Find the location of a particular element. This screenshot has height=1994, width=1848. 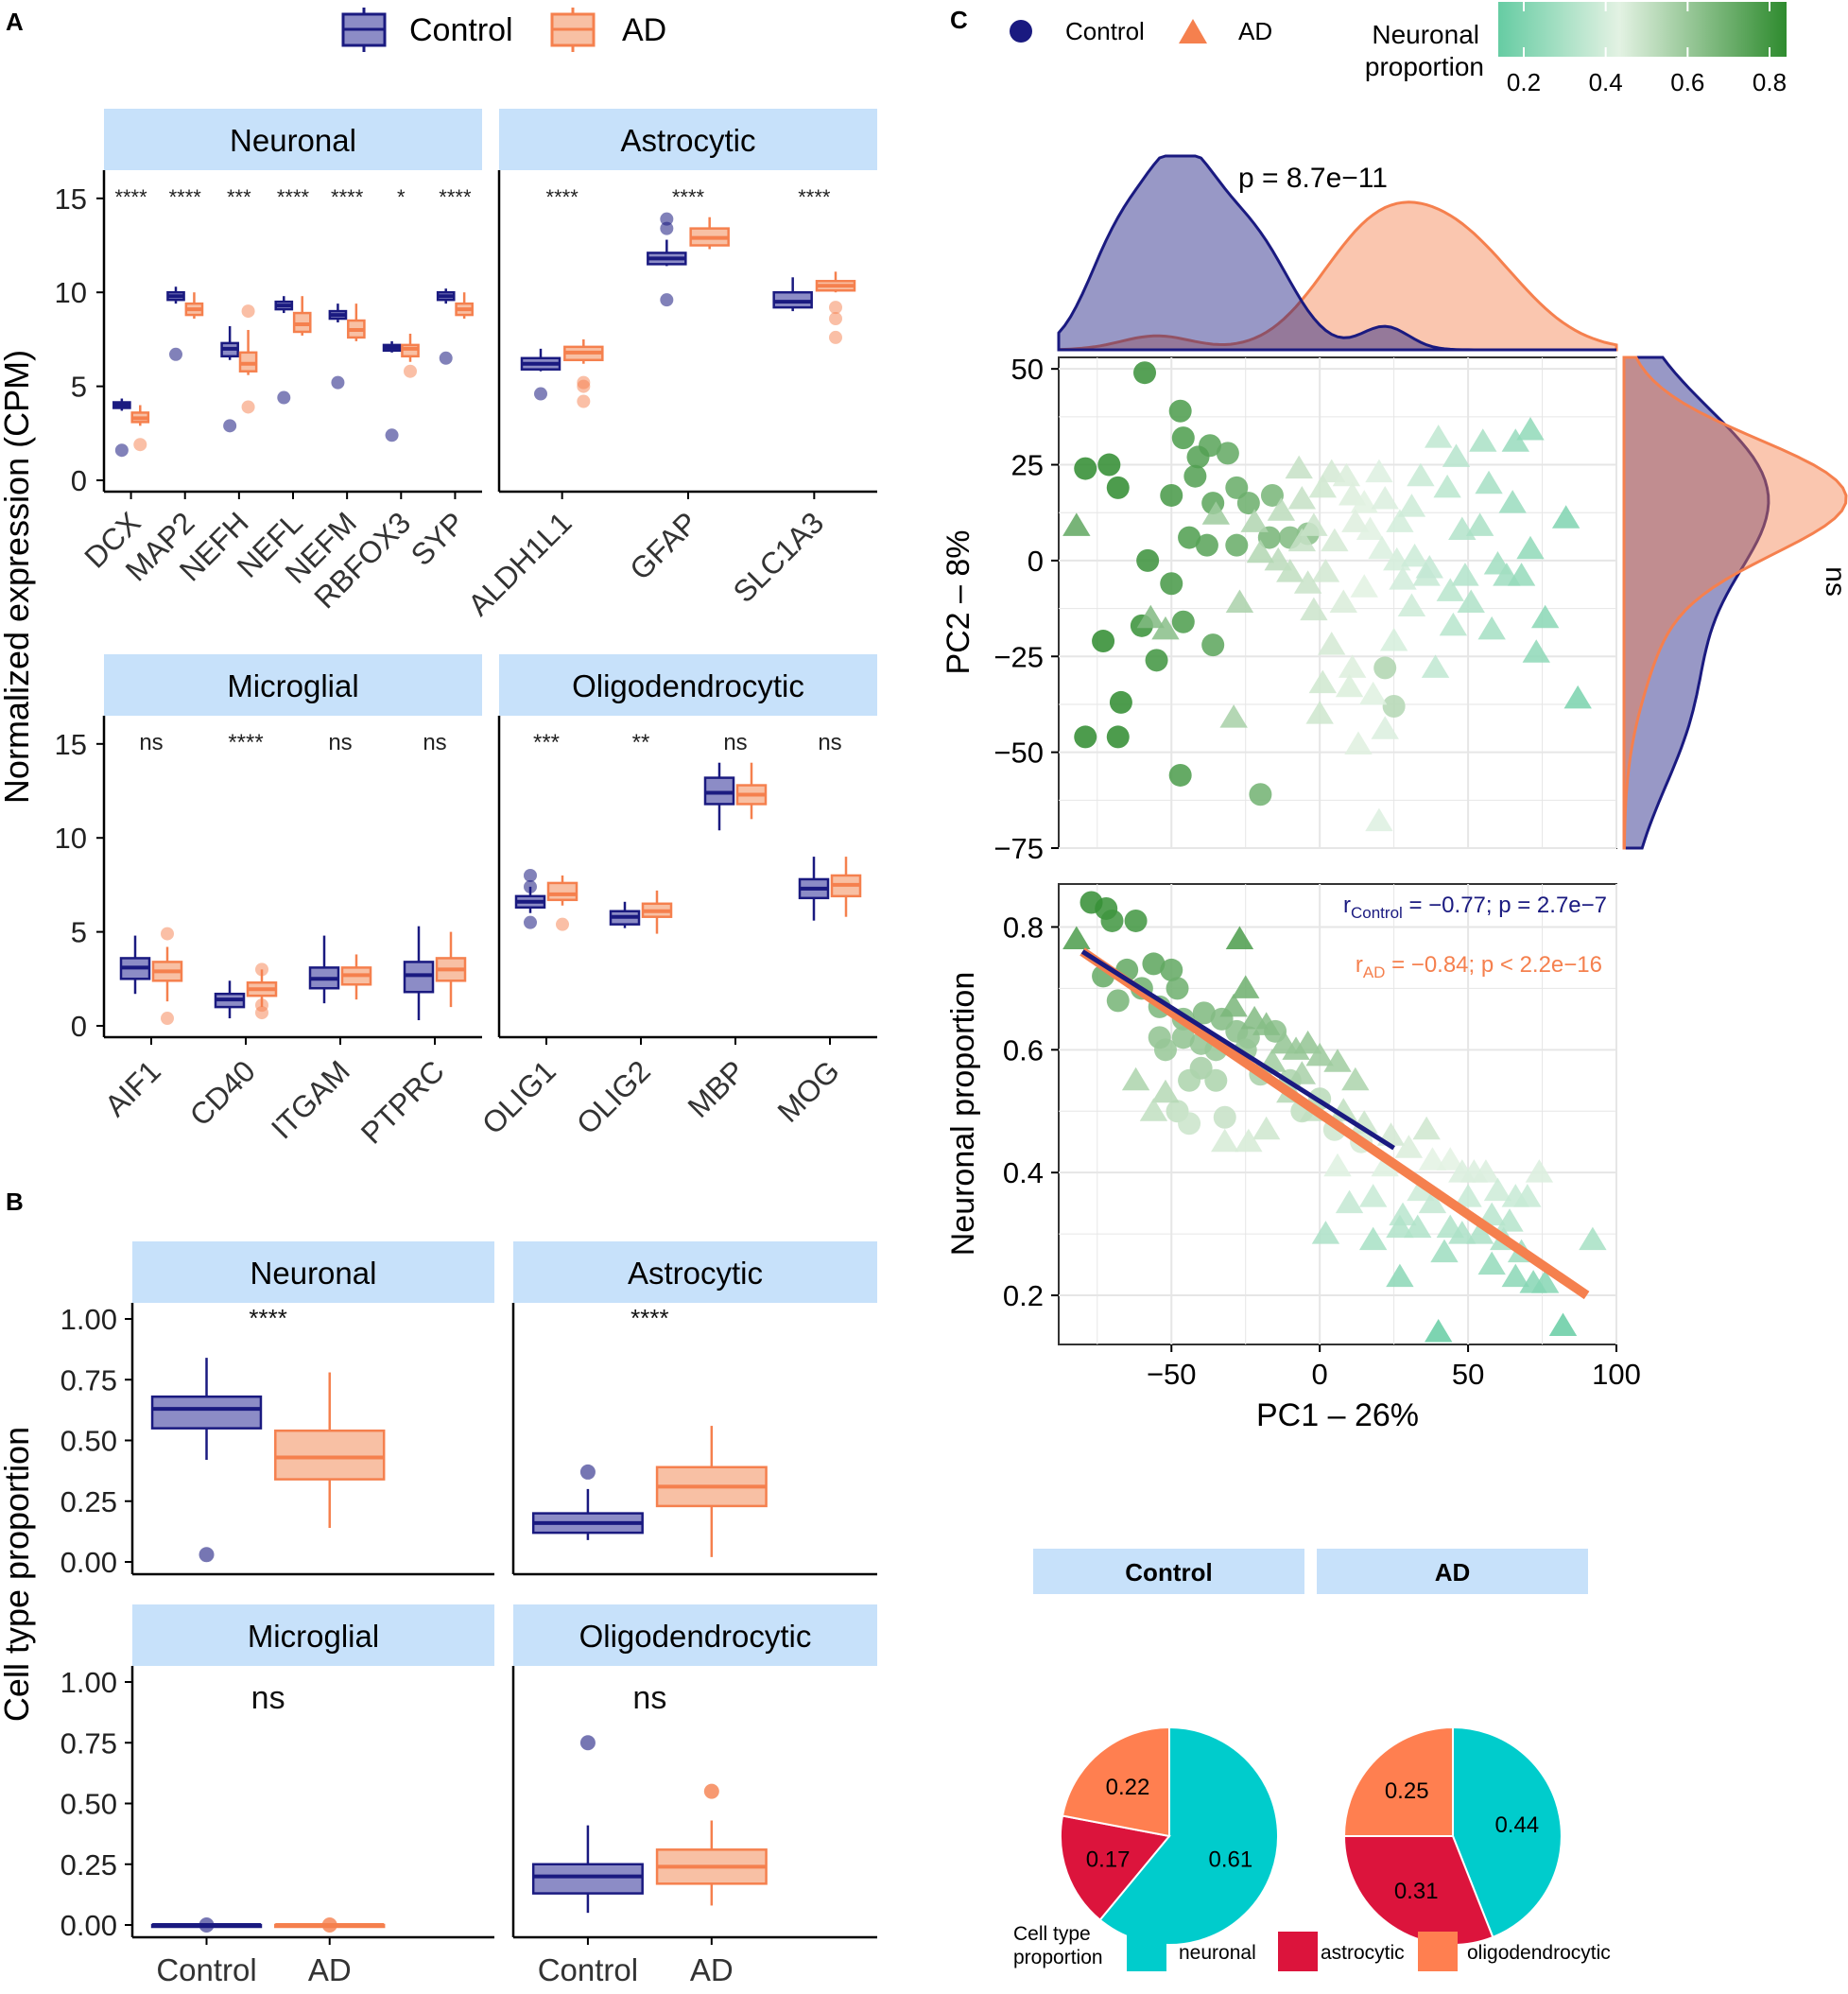

r-control-rest: = −0.77; p = 2.7e−7 is located at coordinates (1505, 905).